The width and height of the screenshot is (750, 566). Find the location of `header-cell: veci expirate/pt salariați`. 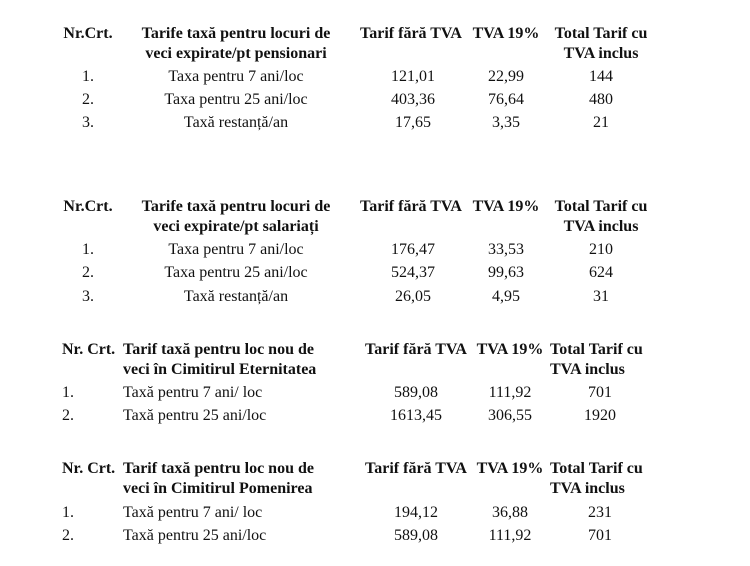

header-cell: veci expirate/pt salariați is located at coordinates (236, 226).